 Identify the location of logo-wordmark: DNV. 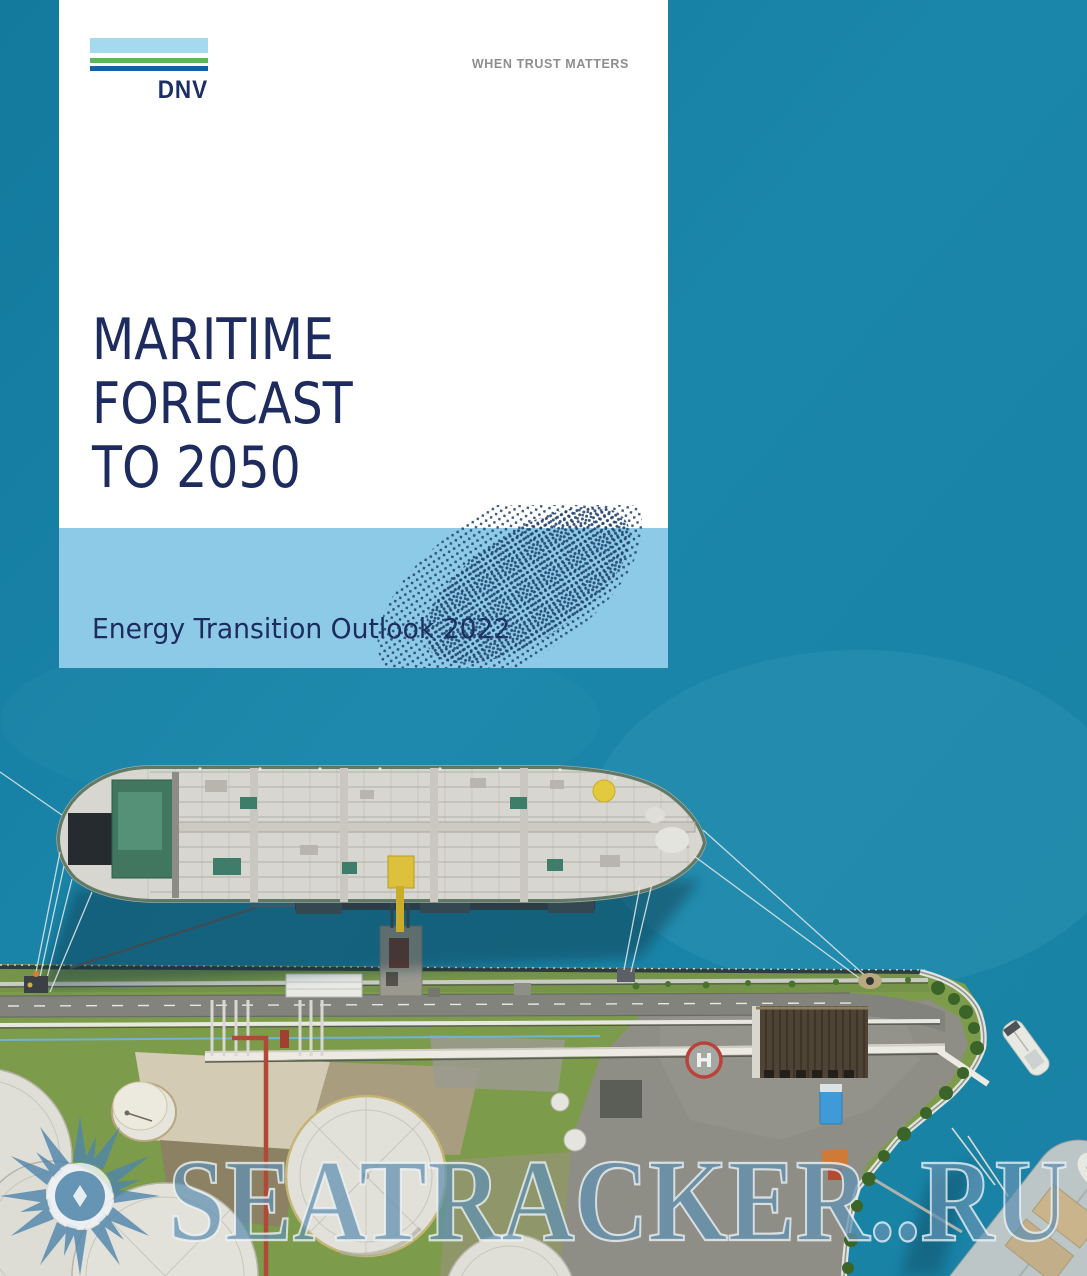
(182, 90).